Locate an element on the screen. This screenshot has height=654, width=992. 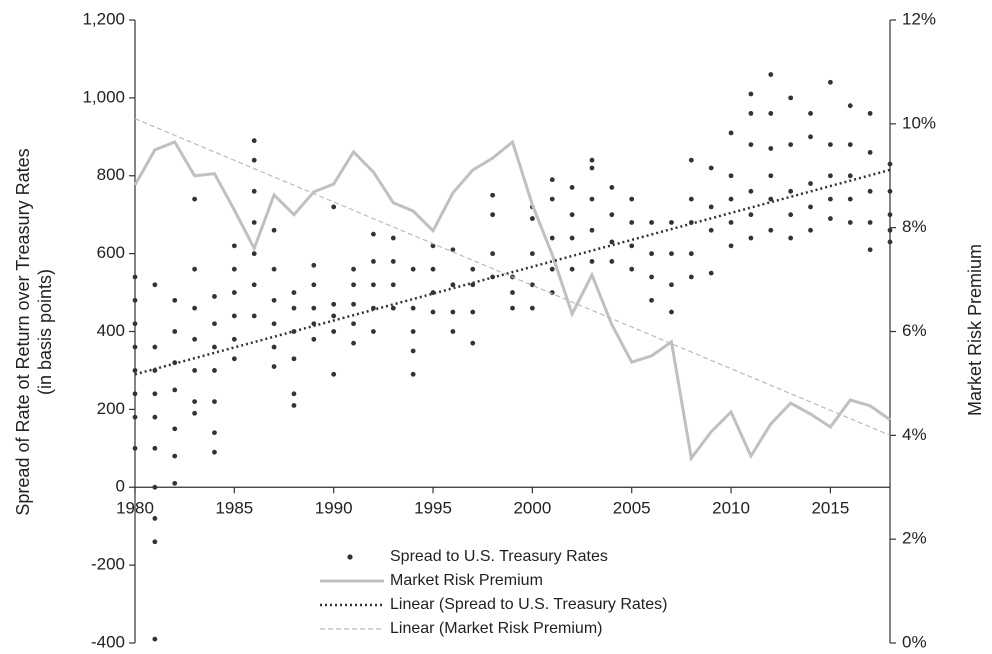
legend-label: Linear (Market Risk Premium) is located at coordinates (496, 628).